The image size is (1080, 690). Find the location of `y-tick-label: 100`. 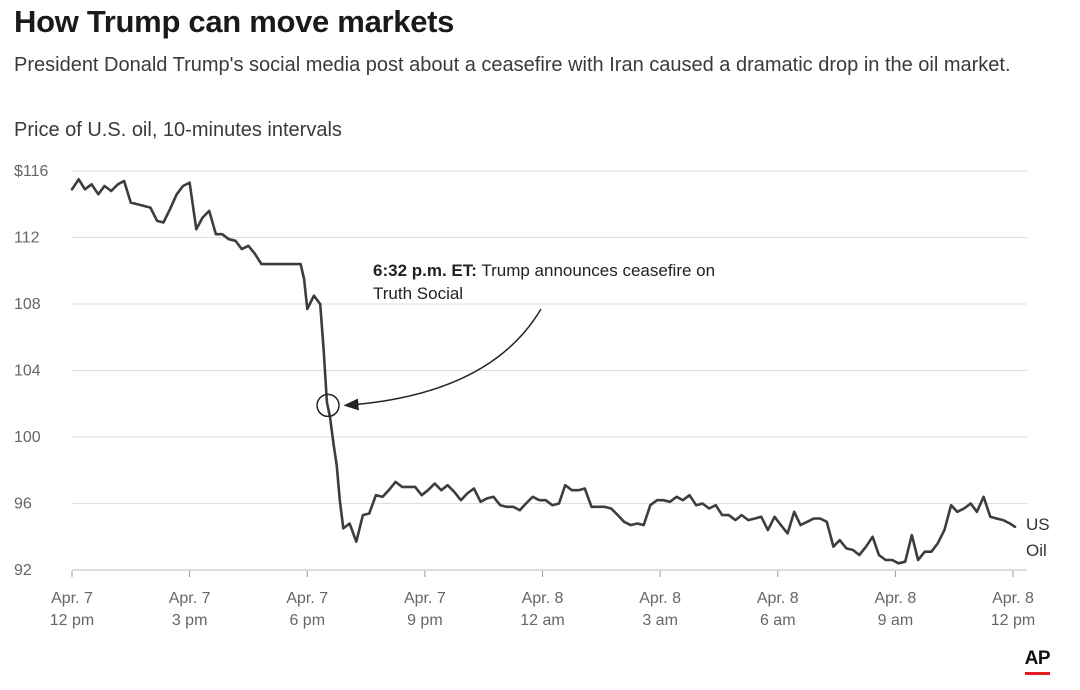

y-tick-label: 100 is located at coordinates (27, 437).